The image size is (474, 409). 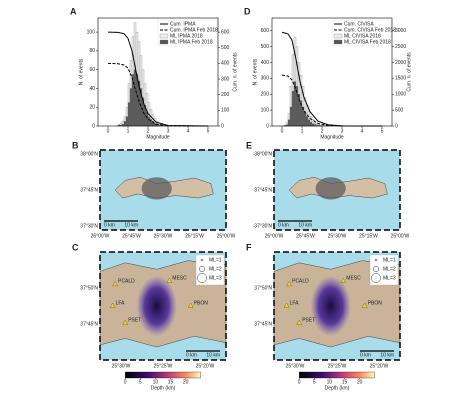 What do you see at coordinates (91, 32) in the screenshot?
I see `y-tick-label: 100` at bounding box center [91, 32].